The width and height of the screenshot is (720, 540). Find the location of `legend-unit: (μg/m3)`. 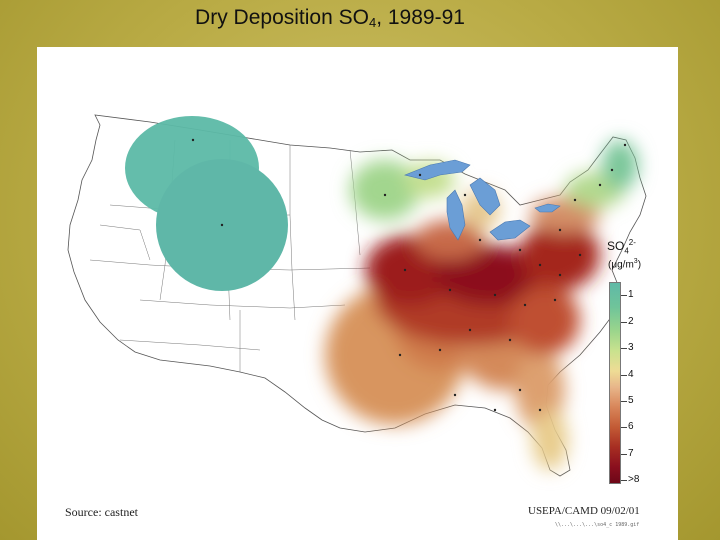

legend-unit: (μg/m3) is located at coordinates (624, 264).